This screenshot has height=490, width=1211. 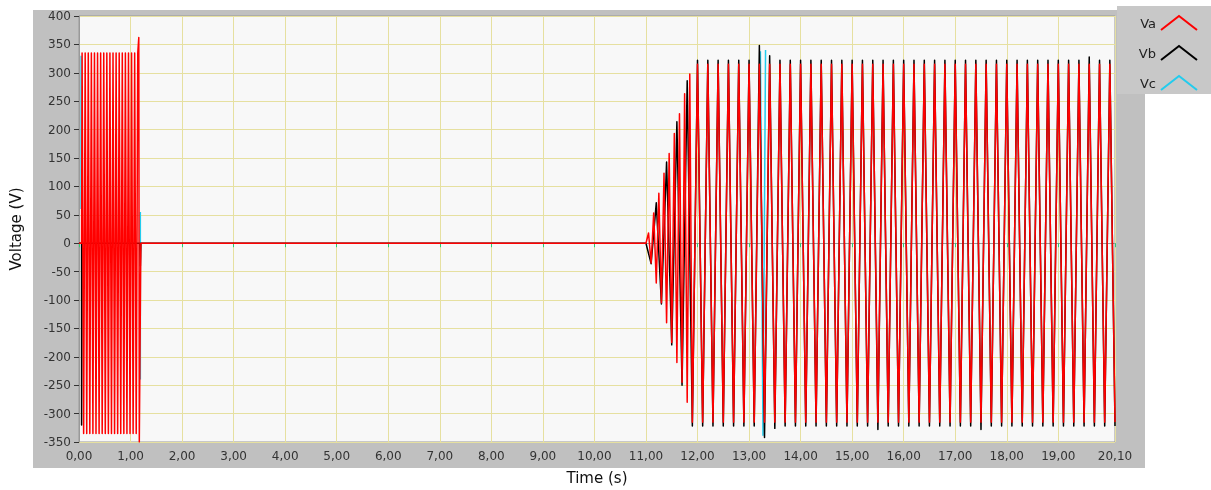 What do you see at coordinates (1115, 456) in the screenshot?
I see `x-tick-label: 20,10` at bounding box center [1115, 456].